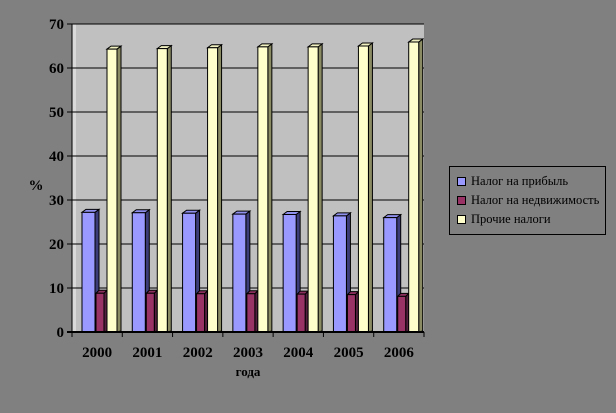 Image resolution: width=616 pixels, height=413 pixels. Describe the element at coordinates (74, 178) in the screenshot. I see `wall-side` at that location.